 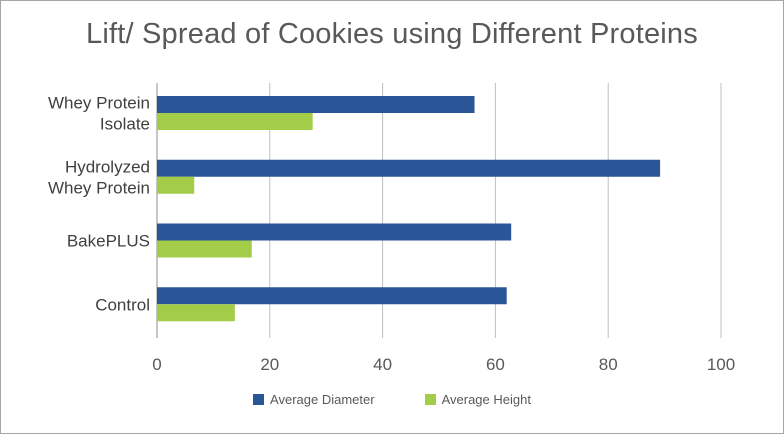 What do you see at coordinates (107, 166) in the screenshot?
I see `category-label: Hydrolyzed` at bounding box center [107, 166].